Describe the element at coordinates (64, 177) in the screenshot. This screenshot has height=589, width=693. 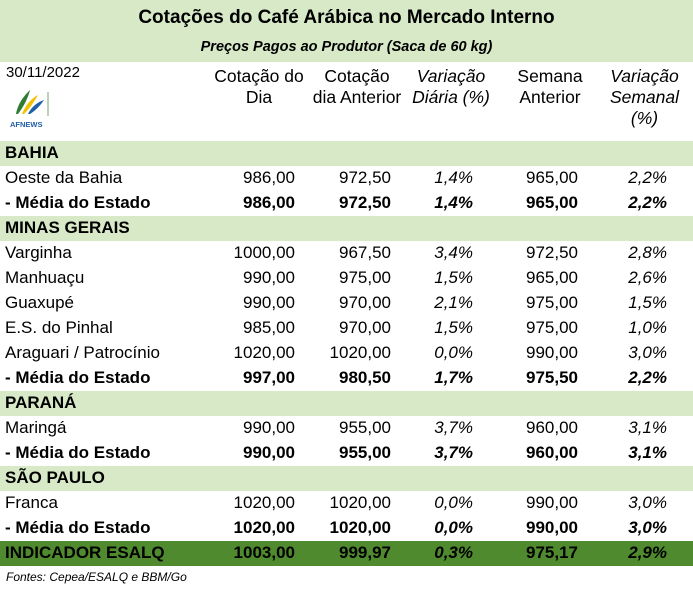
I see `row-label: Oeste da Bahia` at that location.